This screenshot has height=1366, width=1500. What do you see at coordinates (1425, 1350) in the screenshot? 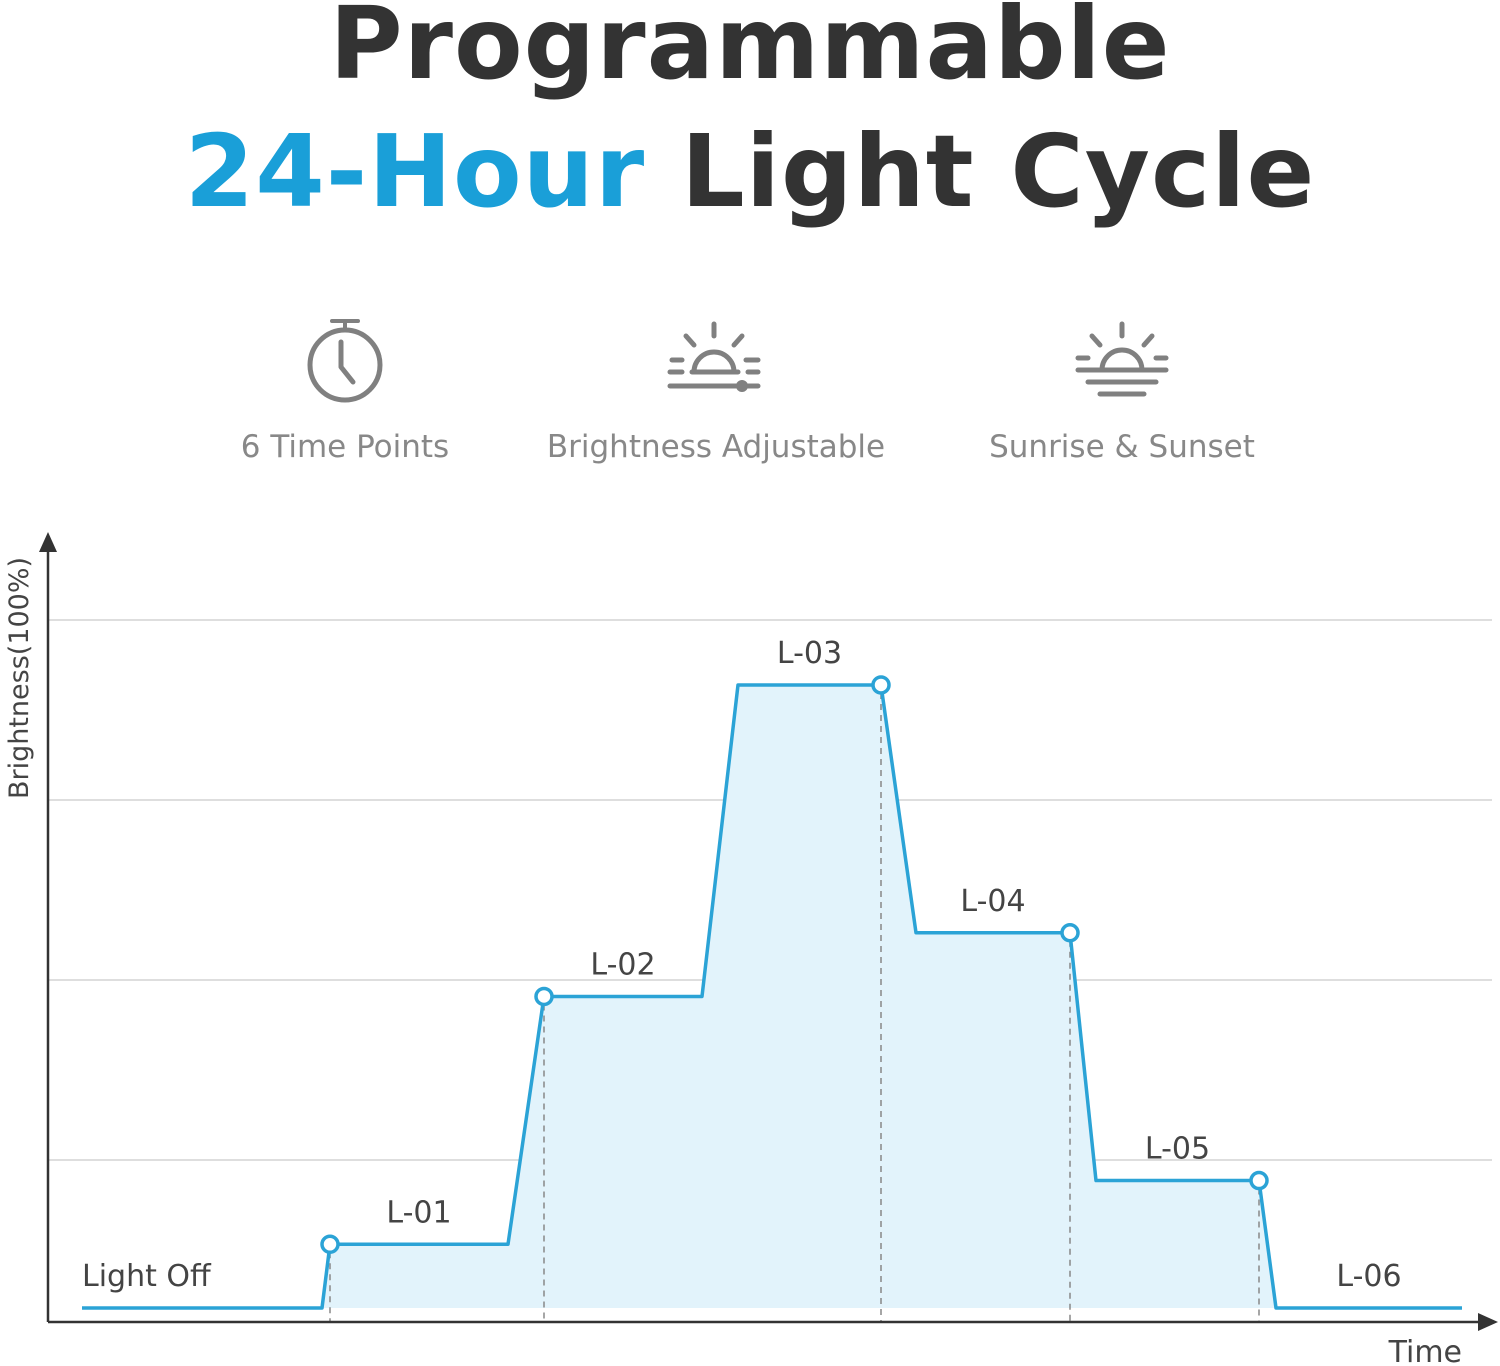
I see `x-axis-label: Time` at bounding box center [1425, 1350].